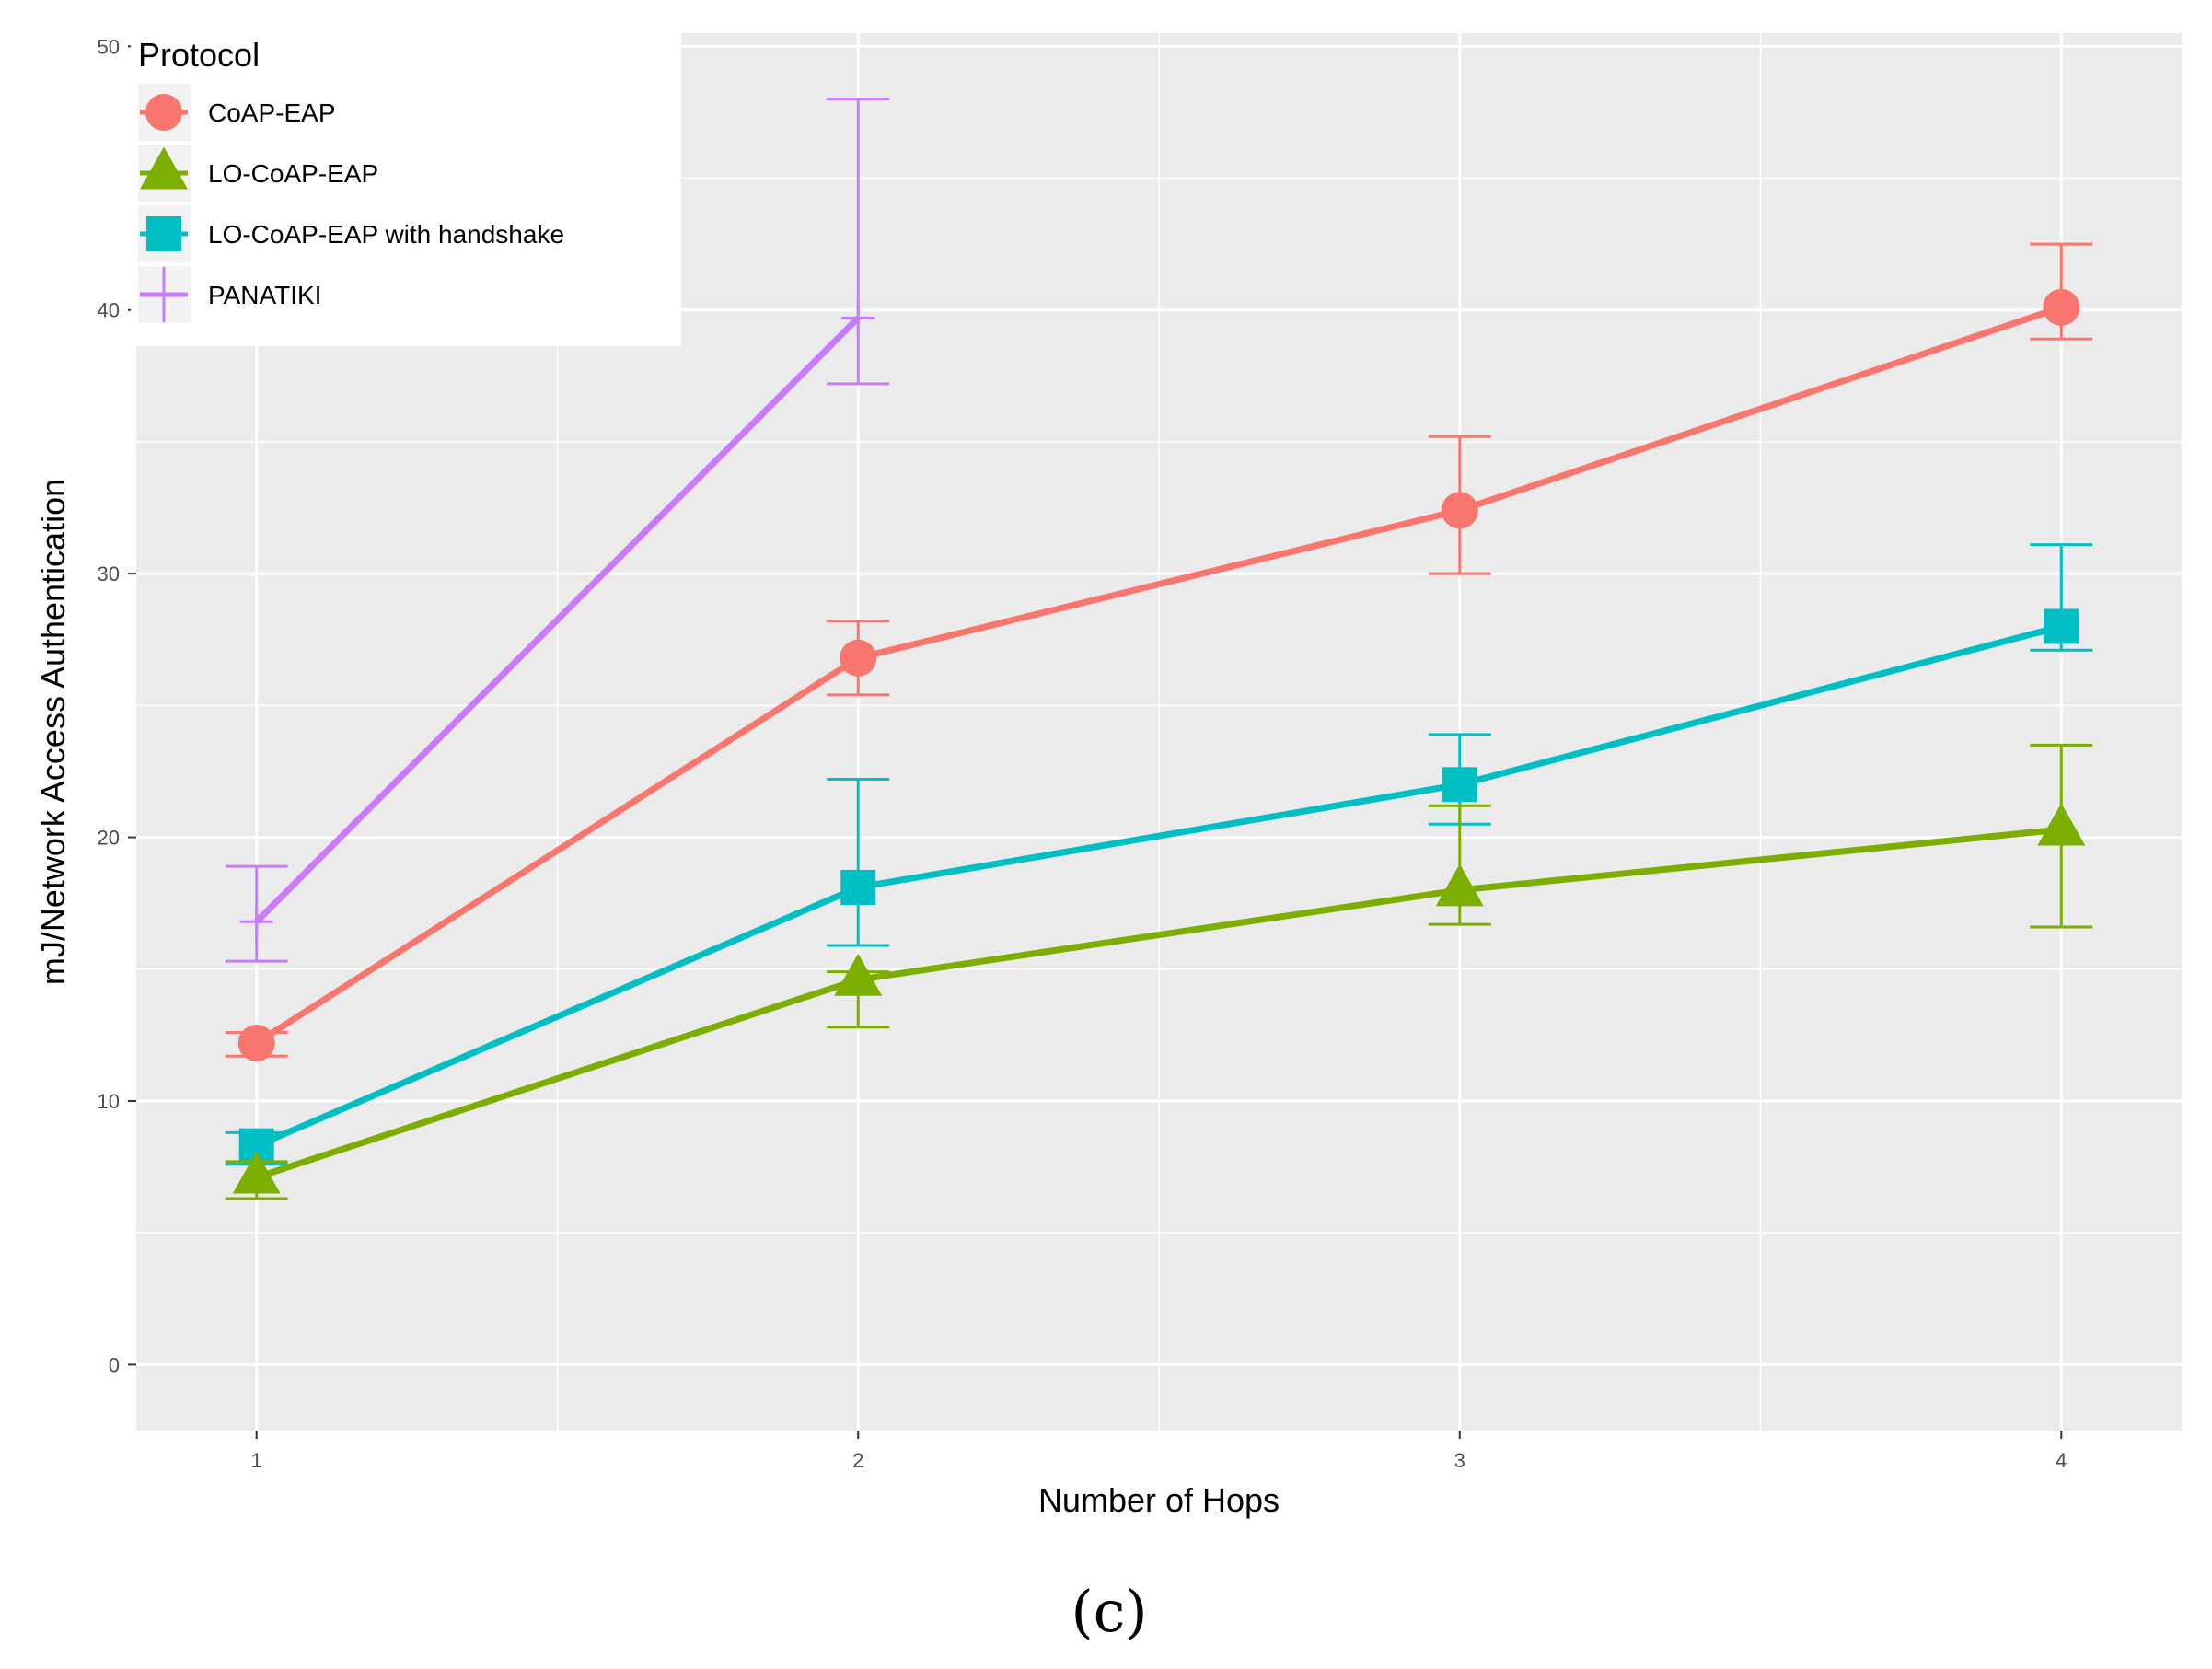 The height and width of the screenshot is (1669, 2212). Describe the element at coordinates (256, 1461) in the screenshot. I see `x-tick-label: 1` at that location.